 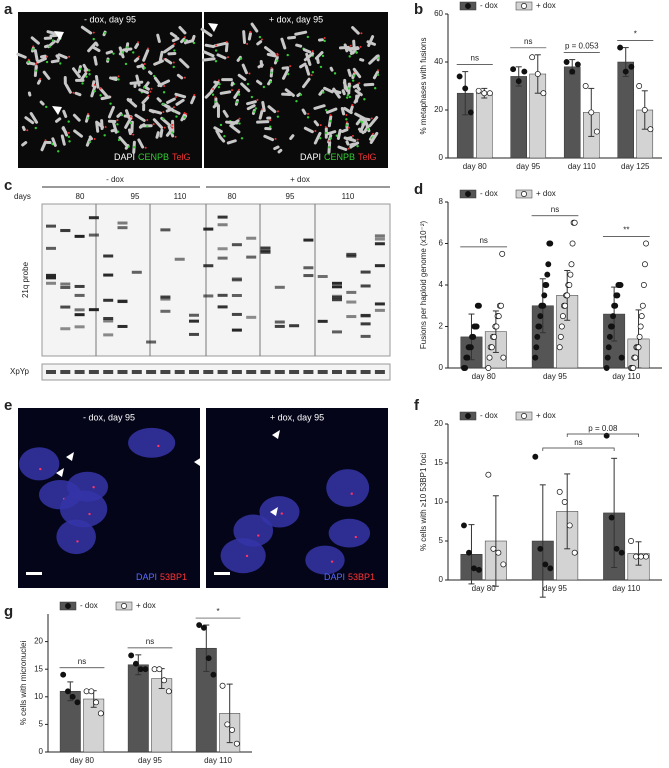 What do you see at coordinates (489, 5) in the screenshot?
I see `legend-label: - dox` at bounding box center [489, 5].